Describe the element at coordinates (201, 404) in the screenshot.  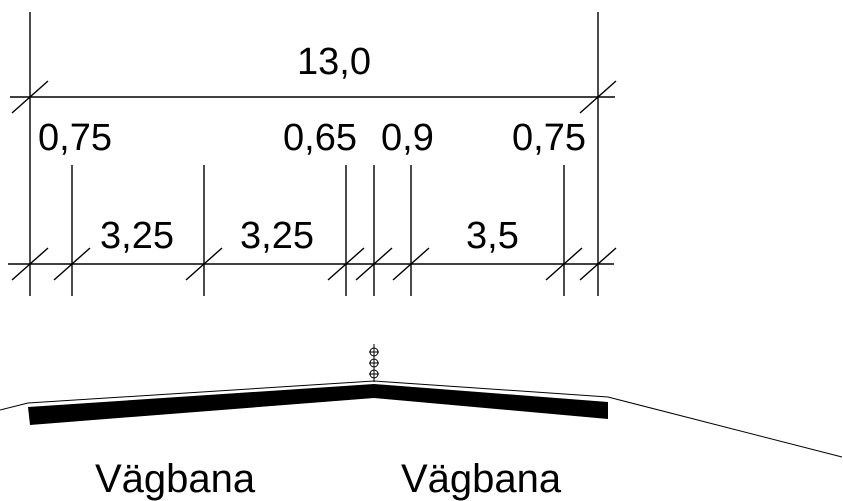
I see `pavement-left` at that location.